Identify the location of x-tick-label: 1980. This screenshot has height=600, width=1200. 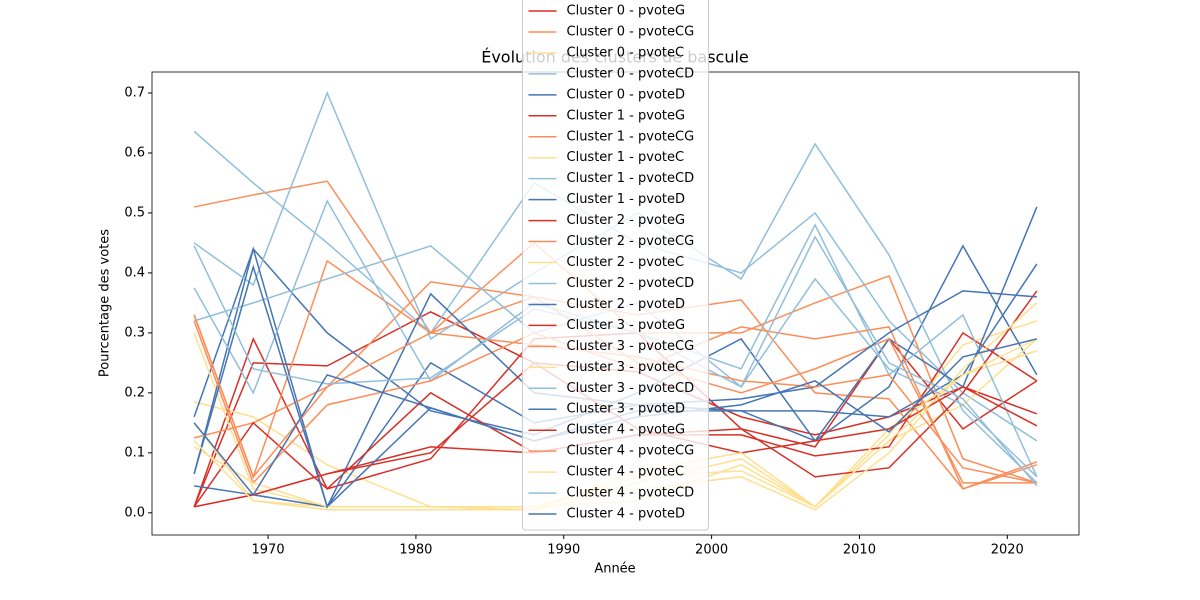
(415, 550).